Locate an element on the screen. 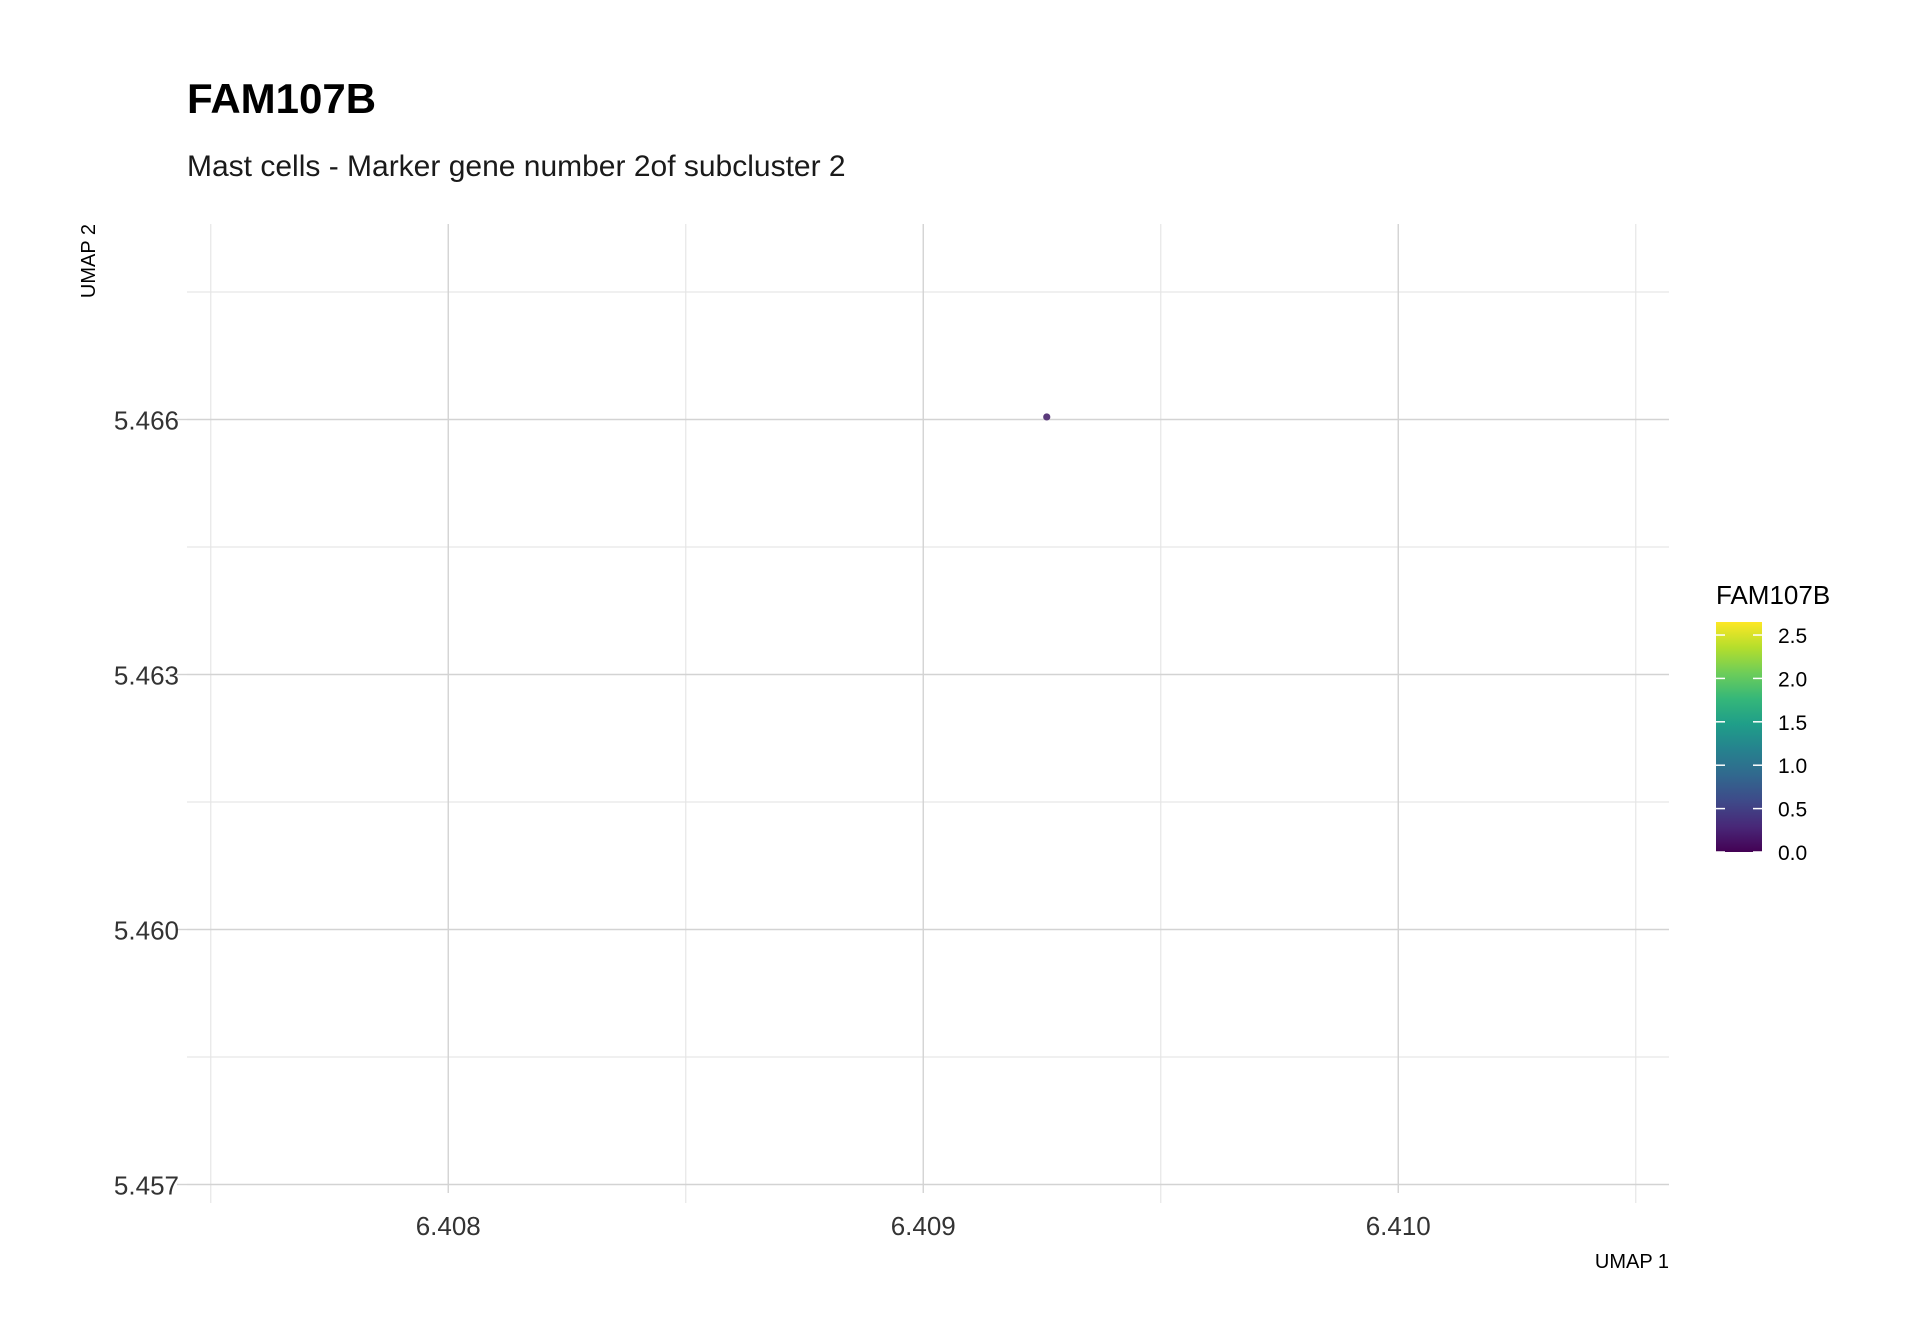 The image size is (1920, 1344). colorbar is located at coordinates (1739, 737).